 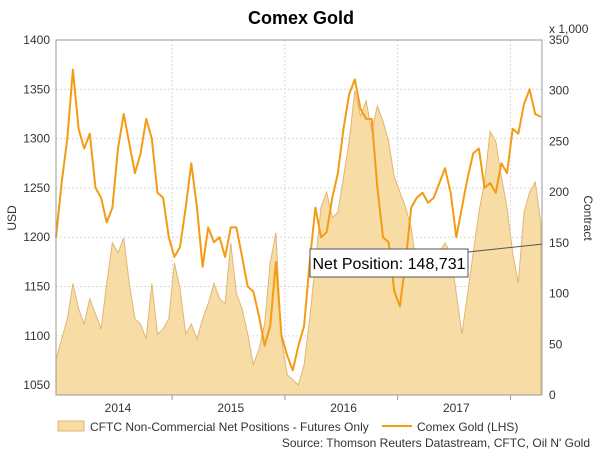 I want to click on left-tick-label: 1300, so click(x=36, y=139).